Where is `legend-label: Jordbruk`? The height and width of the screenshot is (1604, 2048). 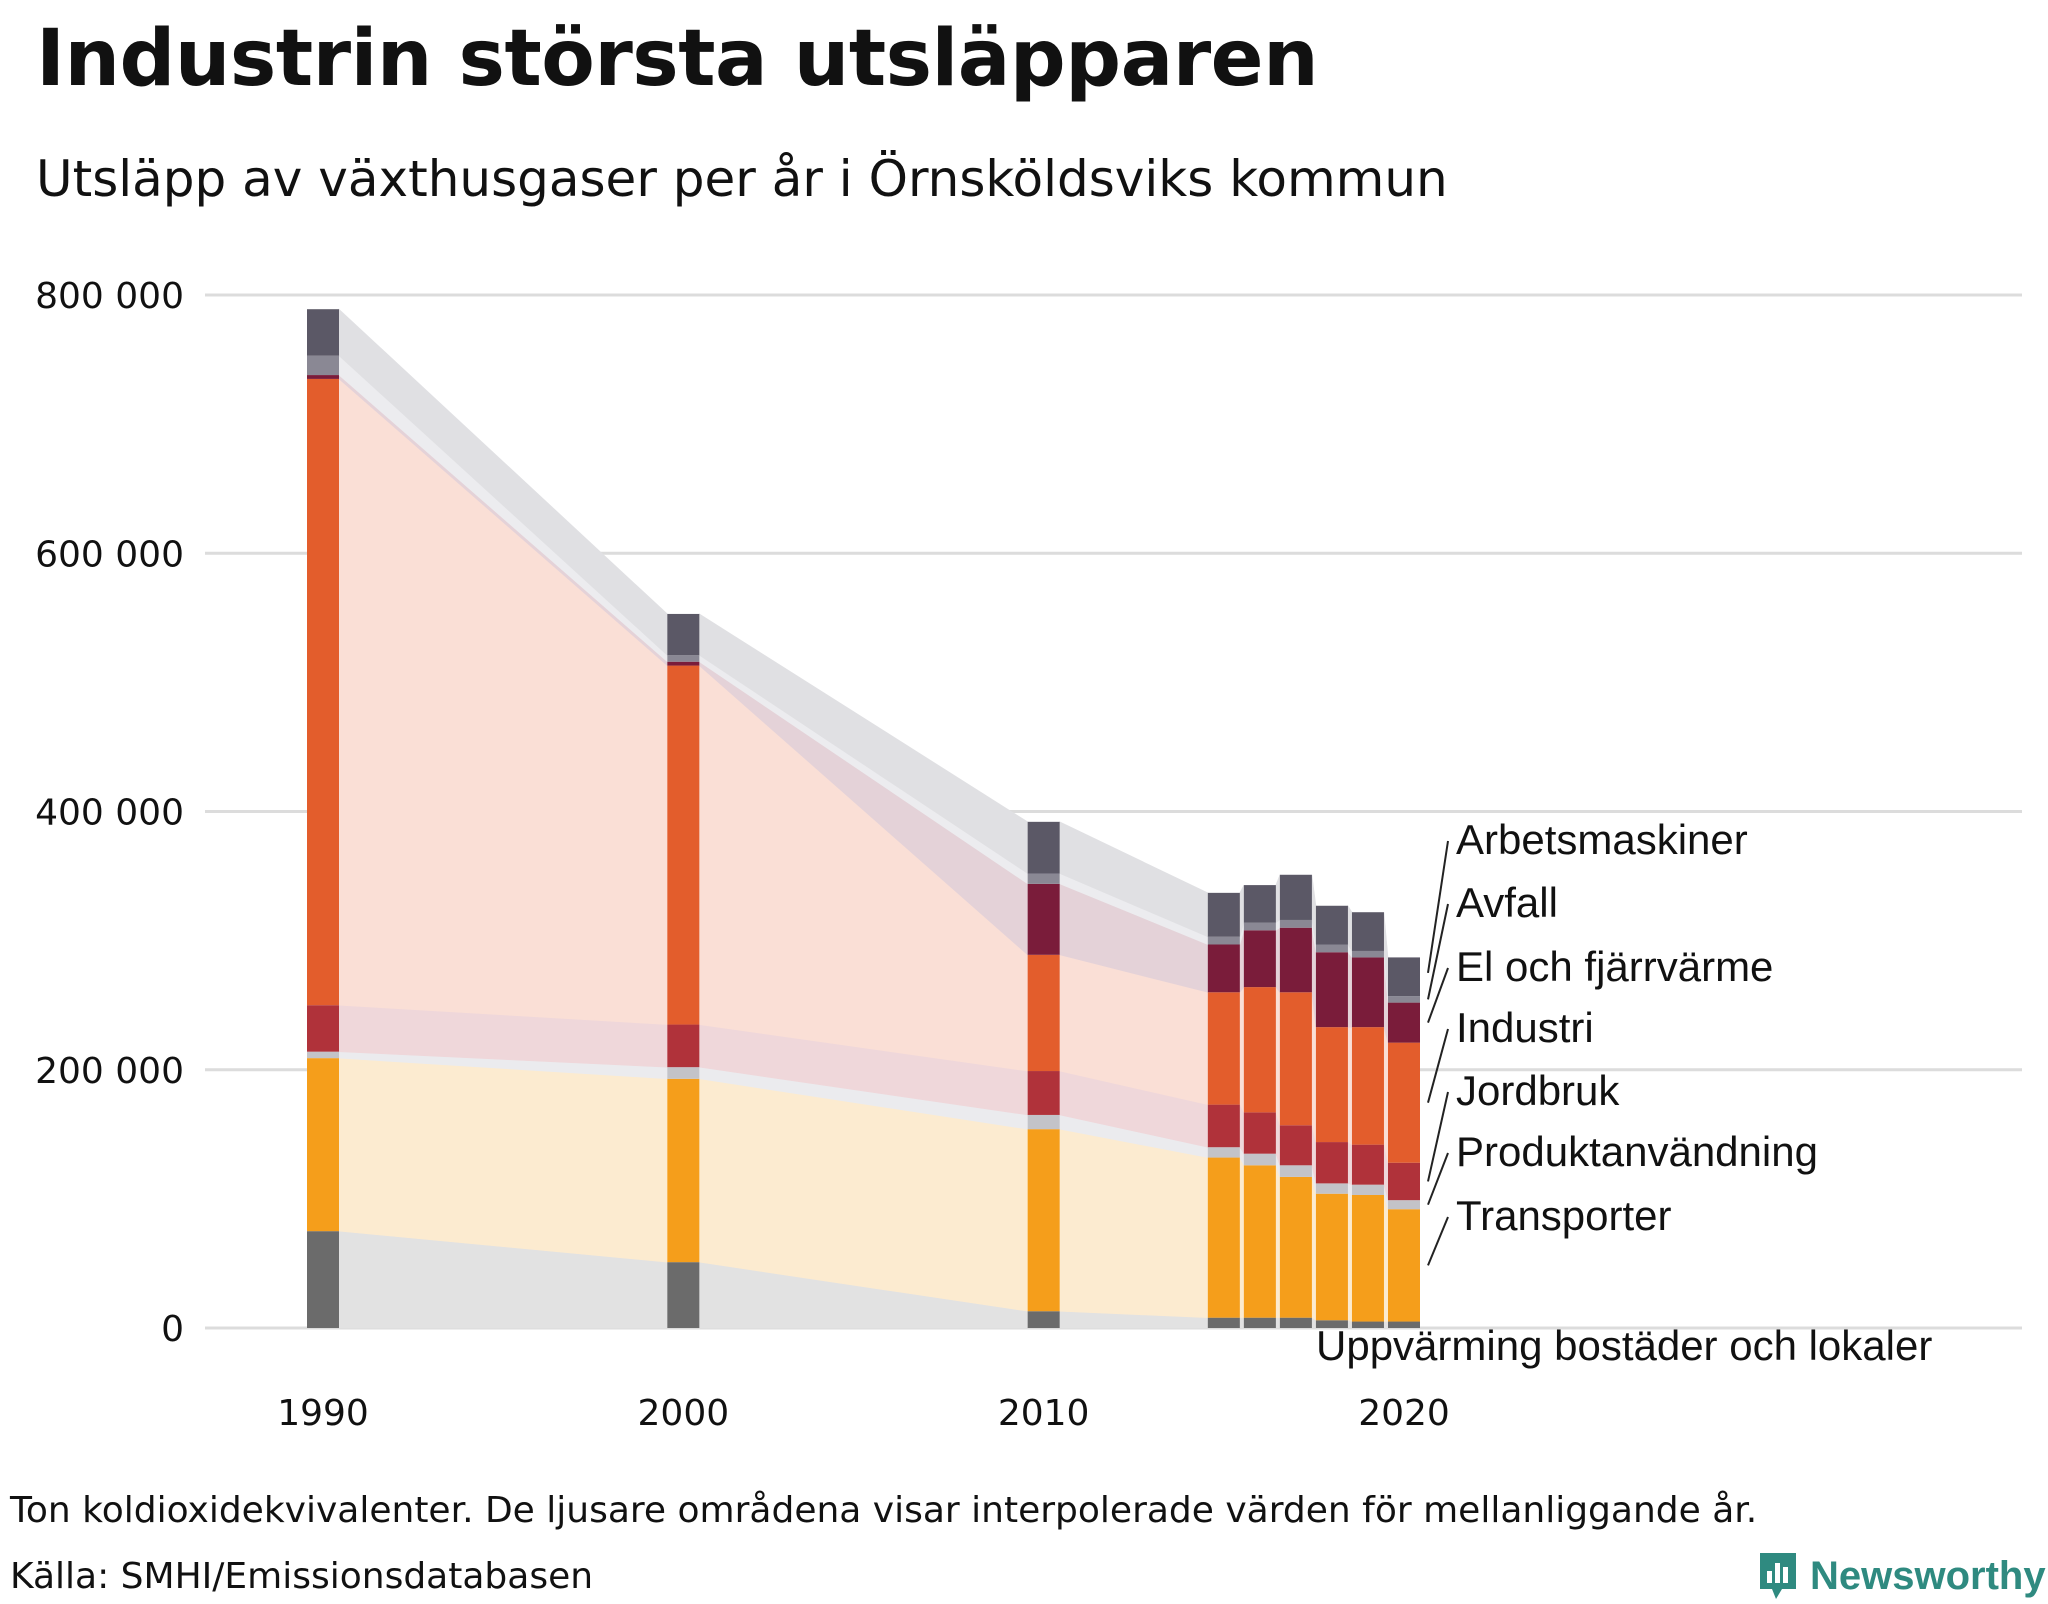
legend-label: Jordbruk is located at coordinates (1538, 1090).